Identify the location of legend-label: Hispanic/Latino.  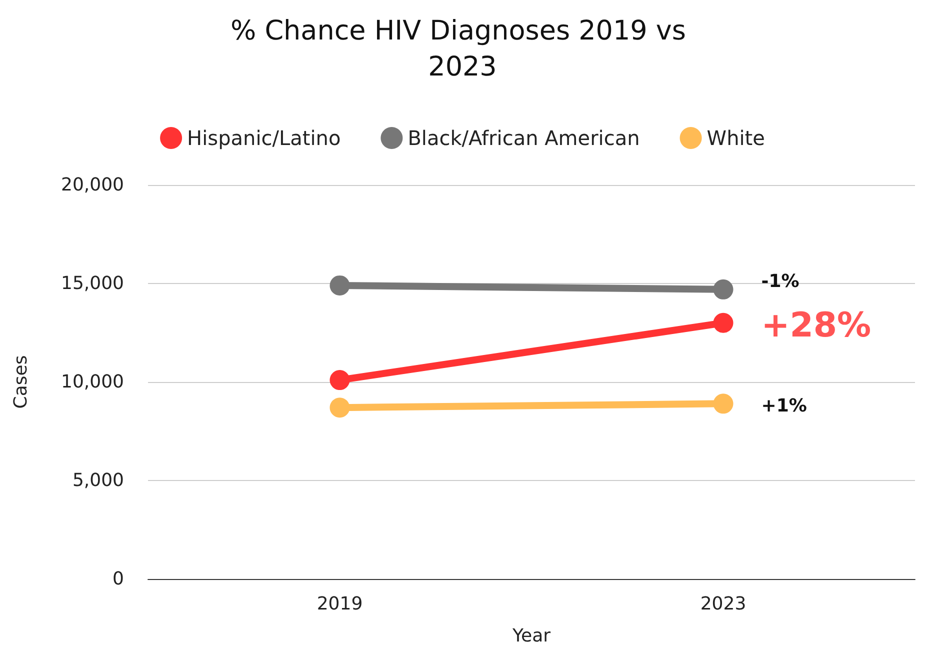
(264, 138).